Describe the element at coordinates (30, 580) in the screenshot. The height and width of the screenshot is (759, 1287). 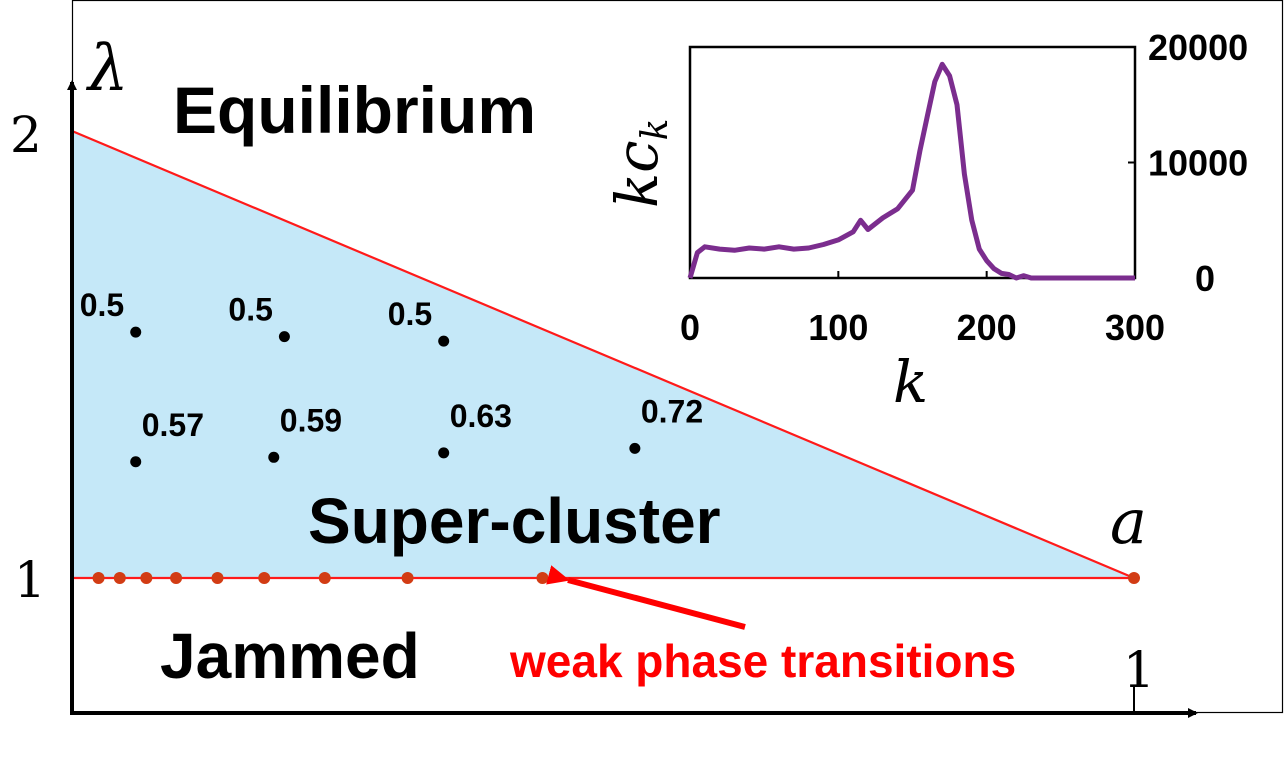
I see `y-tick-1: 1` at that location.